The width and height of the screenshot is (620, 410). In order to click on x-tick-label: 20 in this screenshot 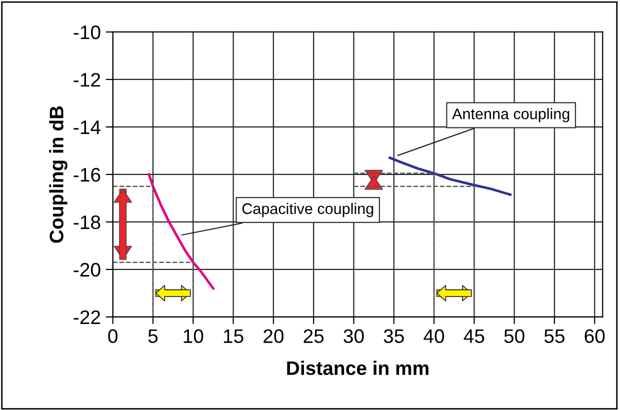, I will do `click(274, 336)`.